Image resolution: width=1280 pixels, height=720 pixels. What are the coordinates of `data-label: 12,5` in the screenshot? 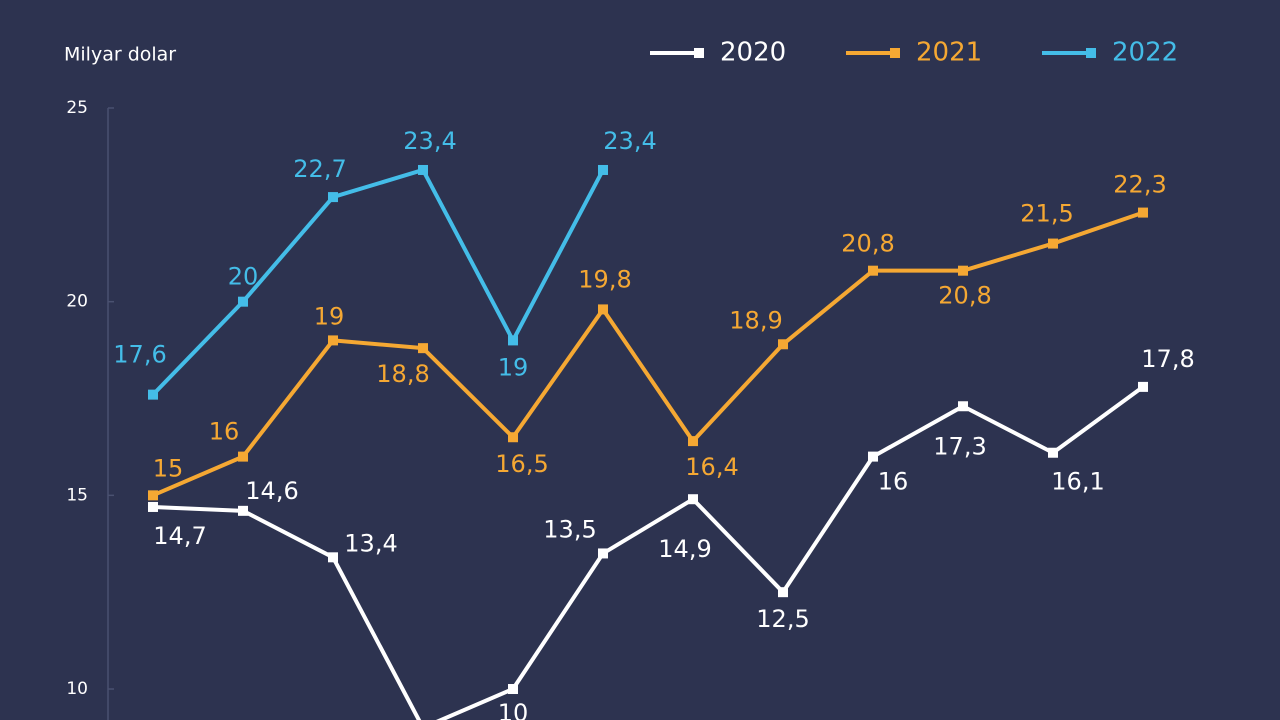 It's located at (782, 619).